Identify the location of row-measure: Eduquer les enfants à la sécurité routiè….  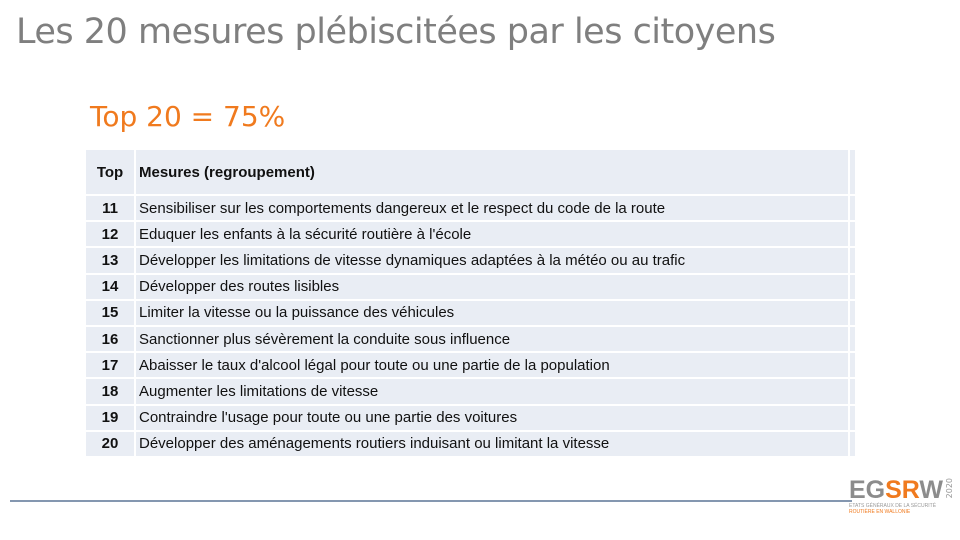
(491, 234).